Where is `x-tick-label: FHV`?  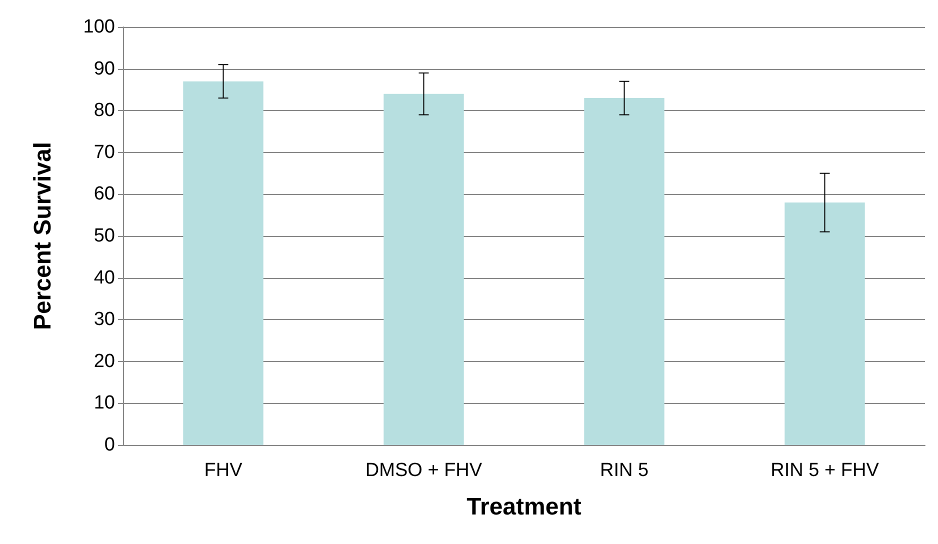 x-tick-label: FHV is located at coordinates (223, 470).